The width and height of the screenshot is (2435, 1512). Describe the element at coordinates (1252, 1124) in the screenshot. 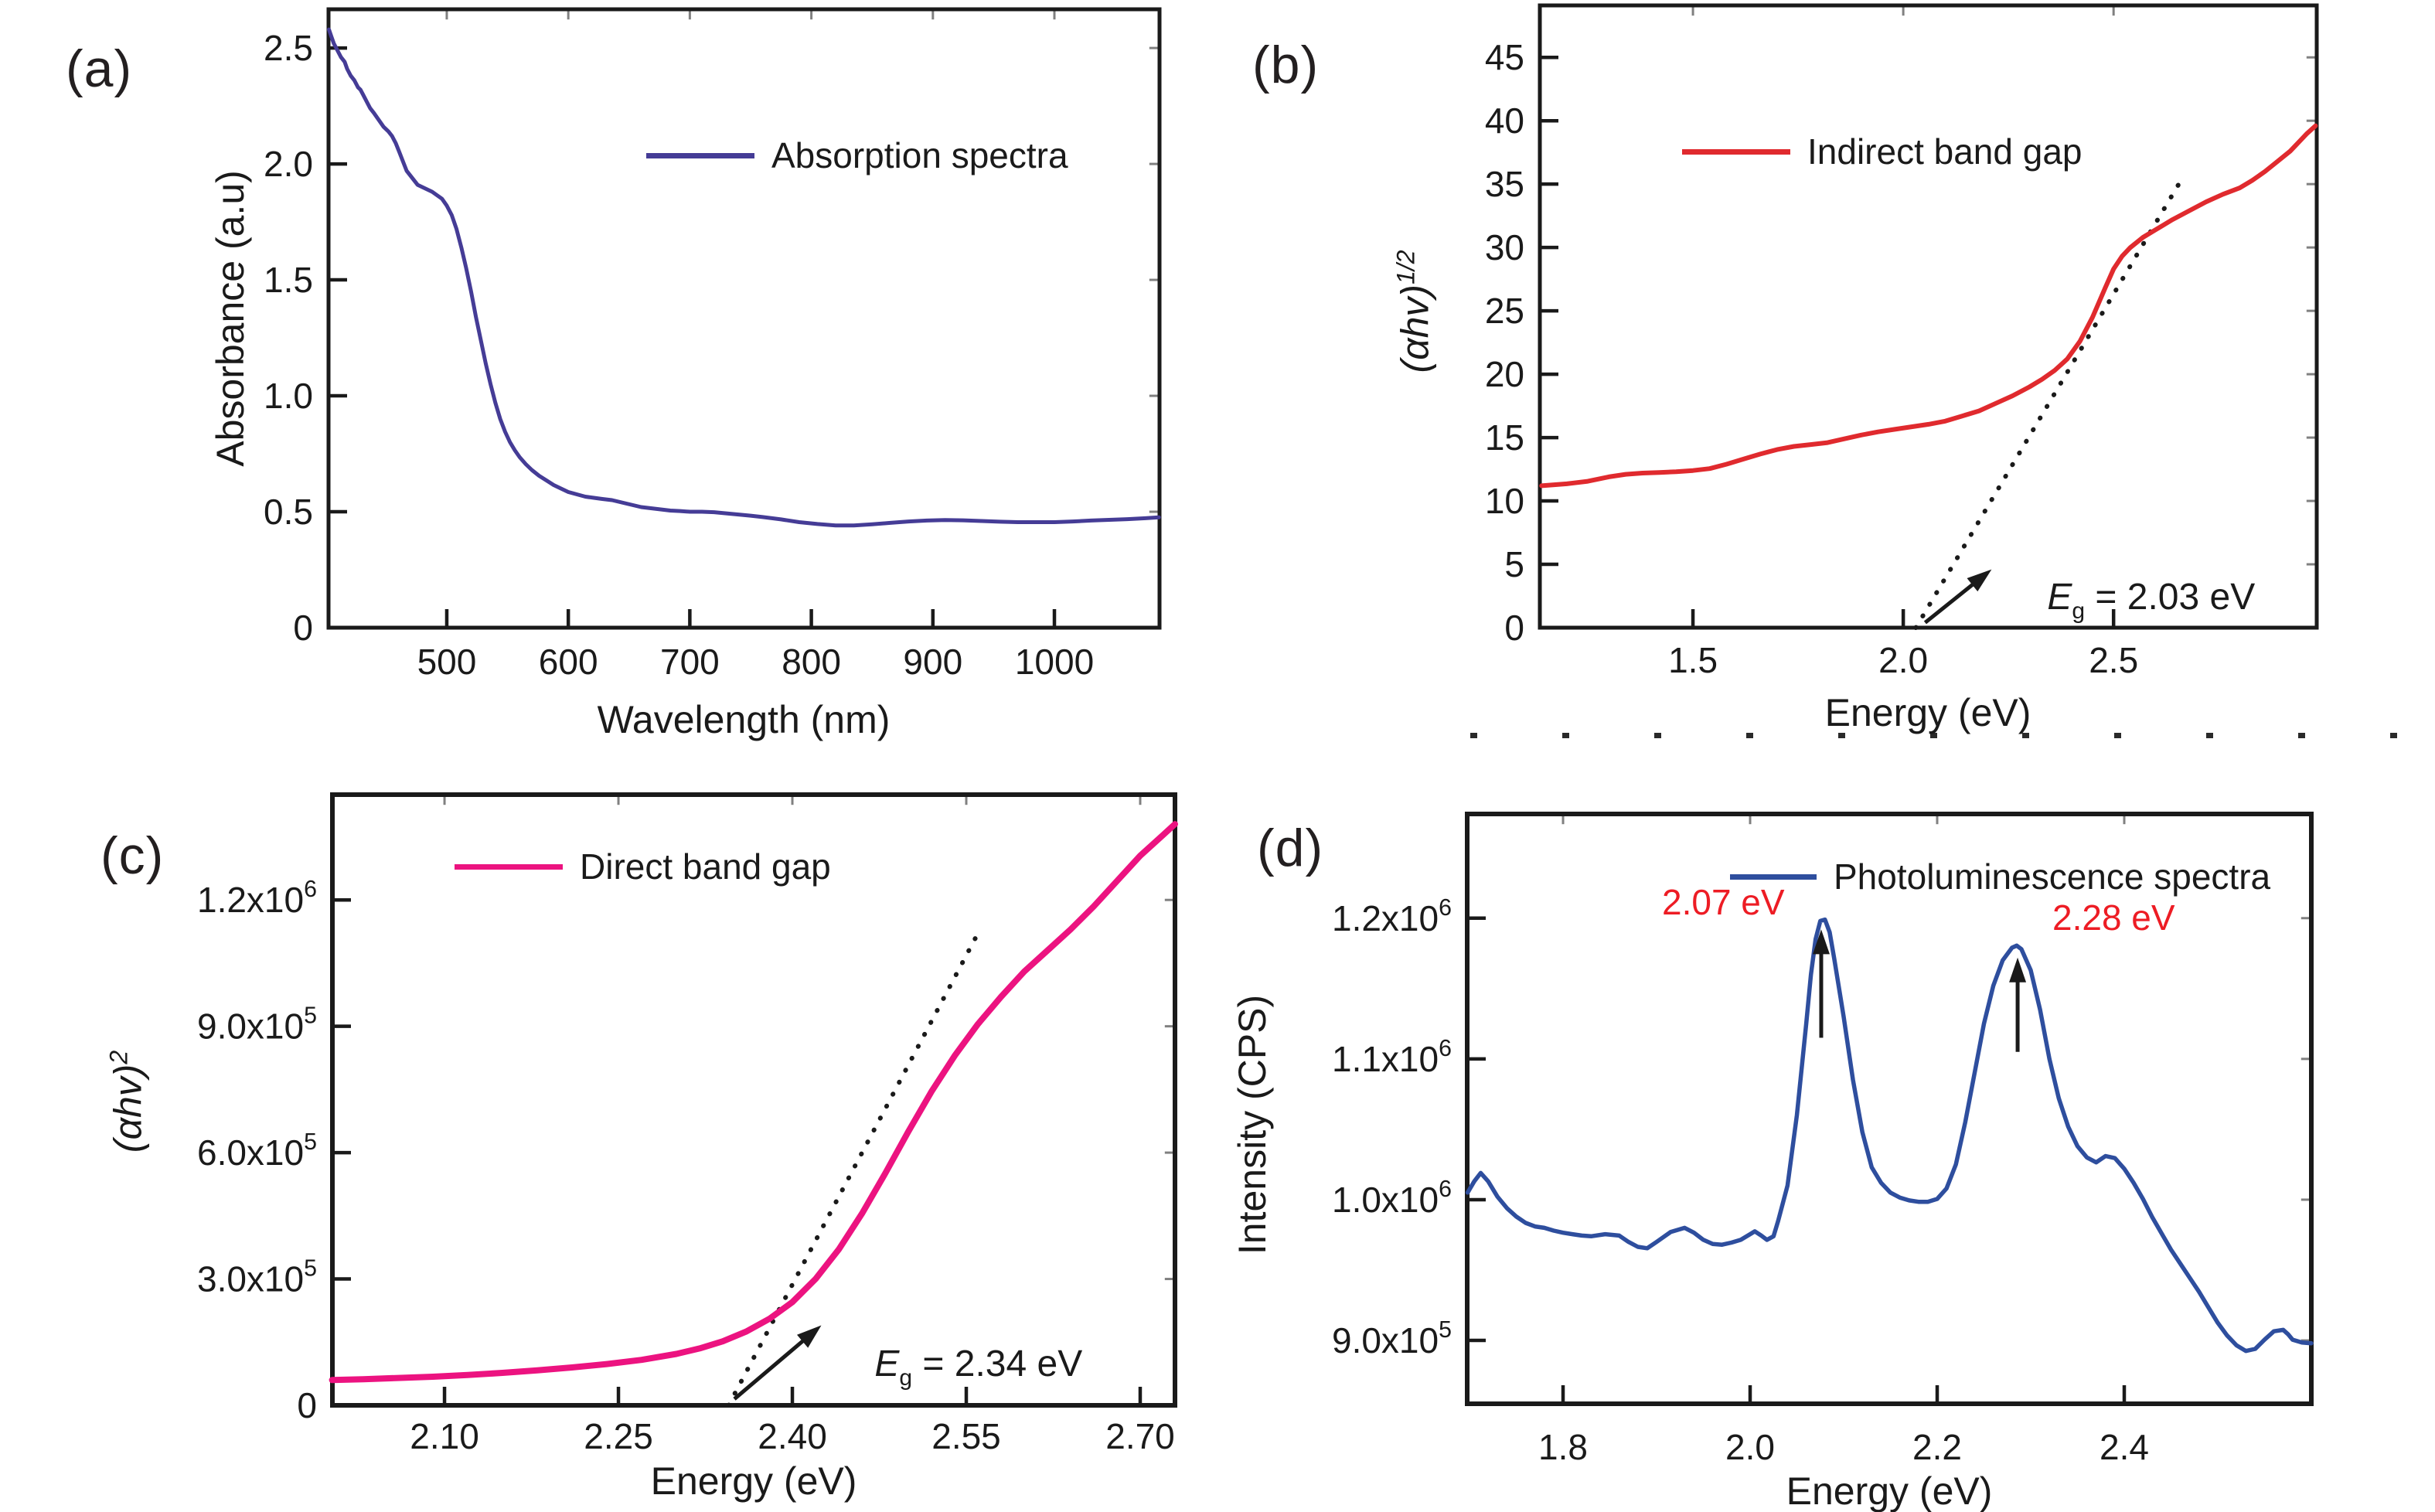

I see `y-axis-title-d-text: Intensity (CPS)` at that location.